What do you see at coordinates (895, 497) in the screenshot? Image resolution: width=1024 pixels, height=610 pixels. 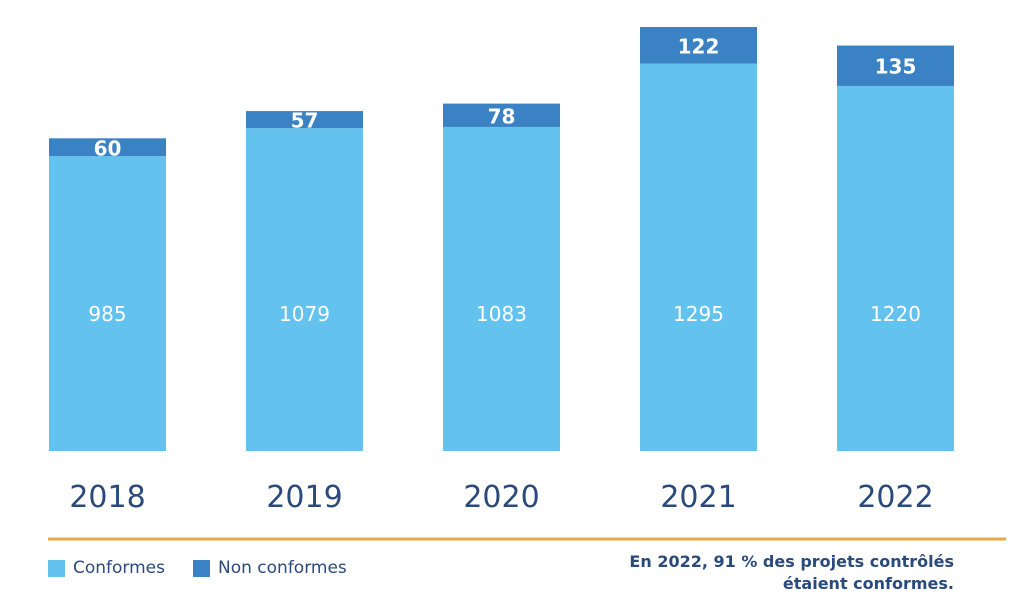 I see `year-label-2022: 2022` at bounding box center [895, 497].